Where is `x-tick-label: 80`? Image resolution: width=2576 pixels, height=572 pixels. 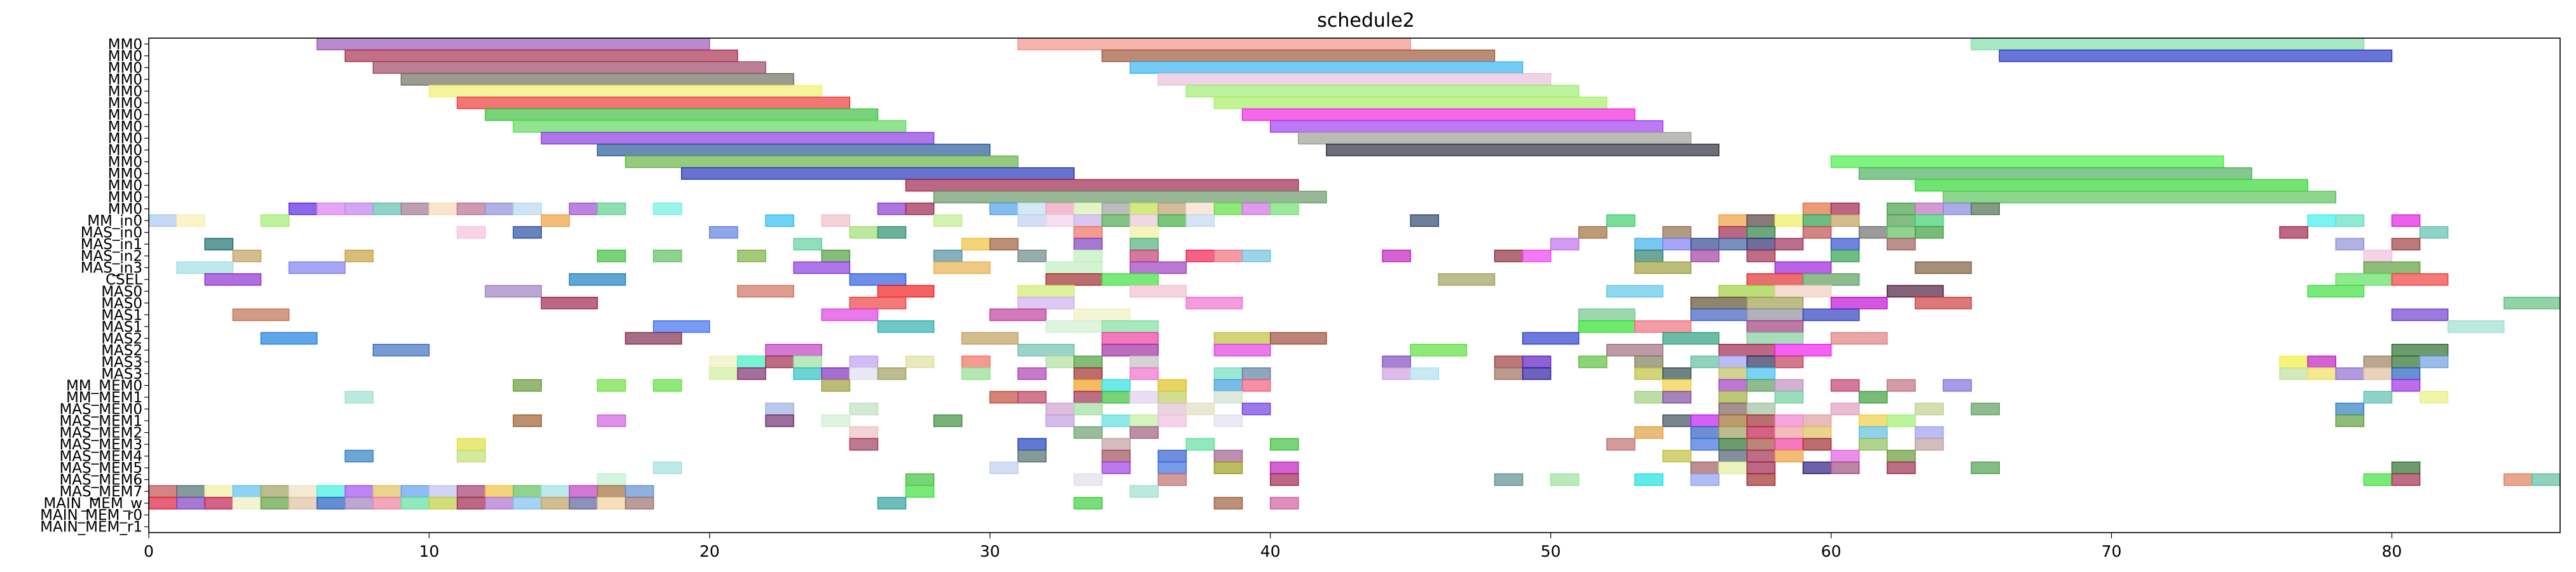
x-tick-label: 80 is located at coordinates (2392, 551).